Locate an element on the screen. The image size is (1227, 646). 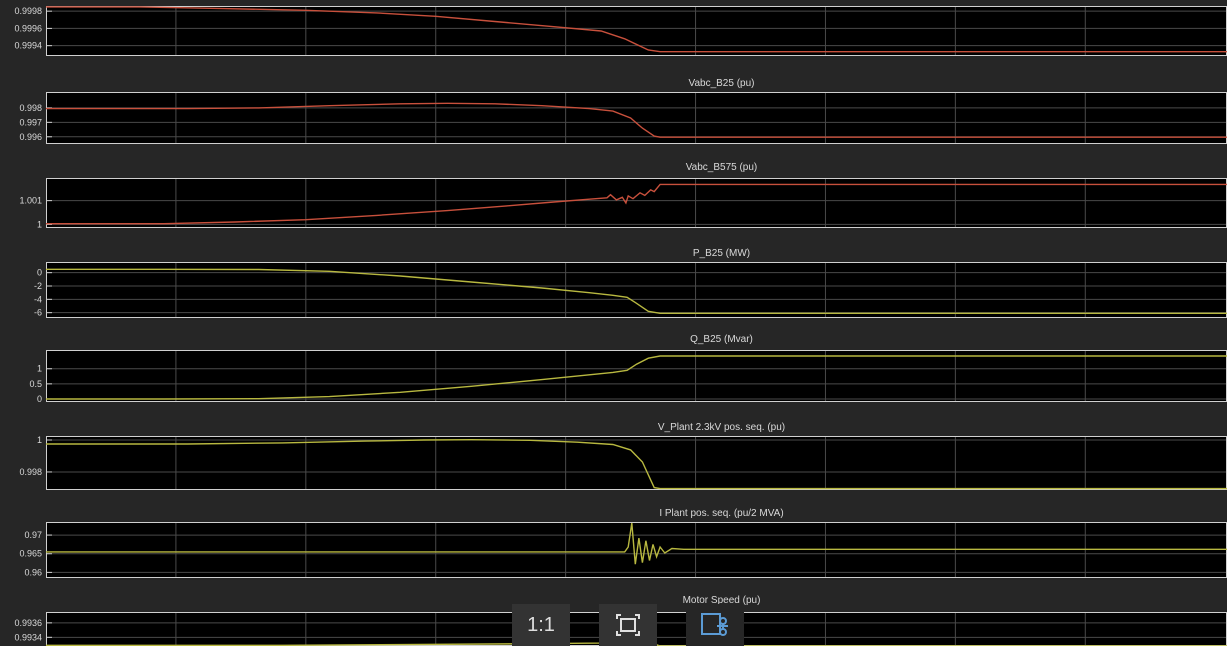
y-tick-label: 0.9994 is located at coordinates (28, 46).